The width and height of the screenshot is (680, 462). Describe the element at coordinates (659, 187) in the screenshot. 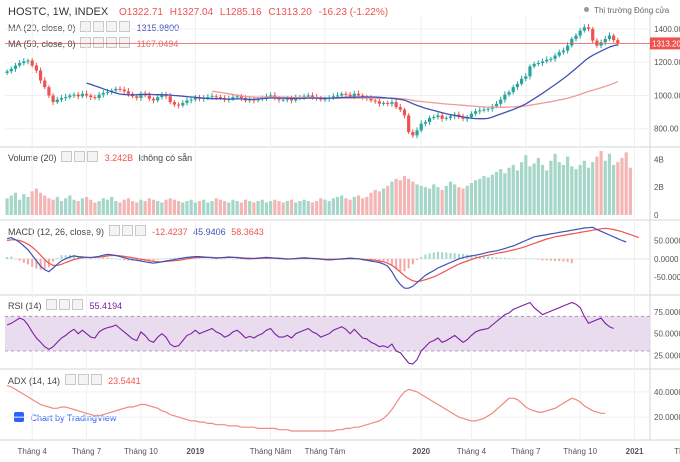

I see `volume-tick-label: 2B` at that location.